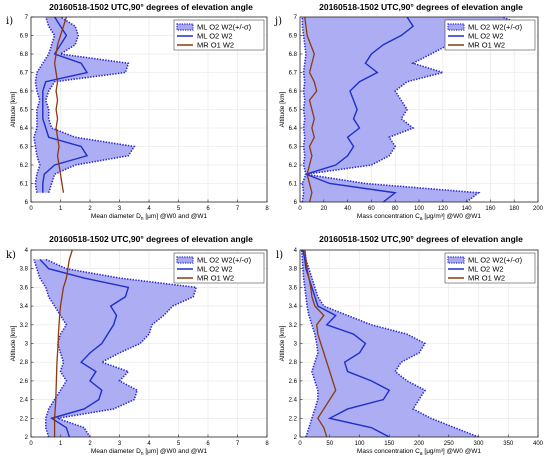 The image size is (550, 469). I want to click on x-tick-label: 200, so click(419, 444).